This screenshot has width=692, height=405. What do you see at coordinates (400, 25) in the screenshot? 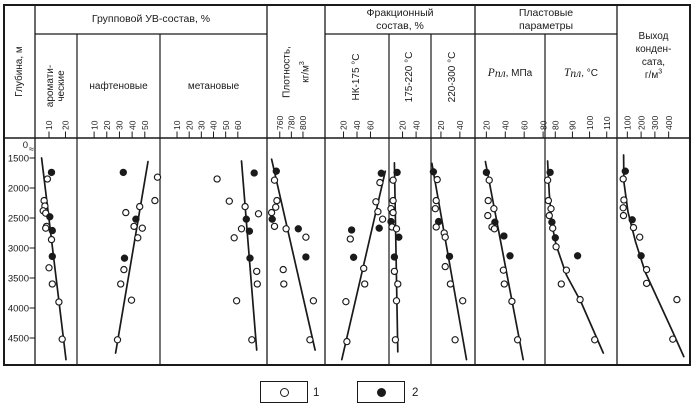
I see `group-header-line: состав, %` at bounding box center [400, 25].